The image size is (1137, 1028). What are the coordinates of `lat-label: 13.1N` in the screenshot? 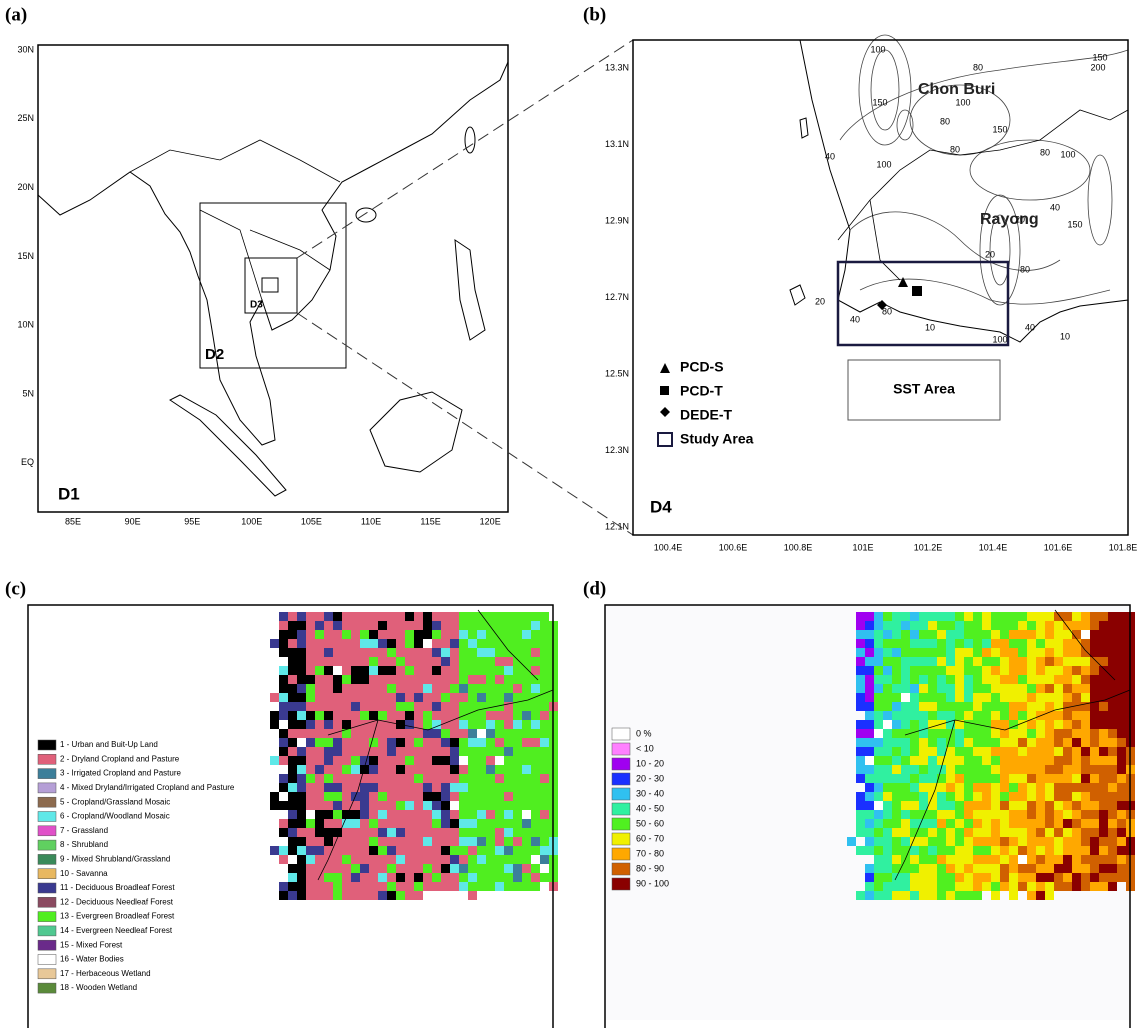 It's located at (617, 144).